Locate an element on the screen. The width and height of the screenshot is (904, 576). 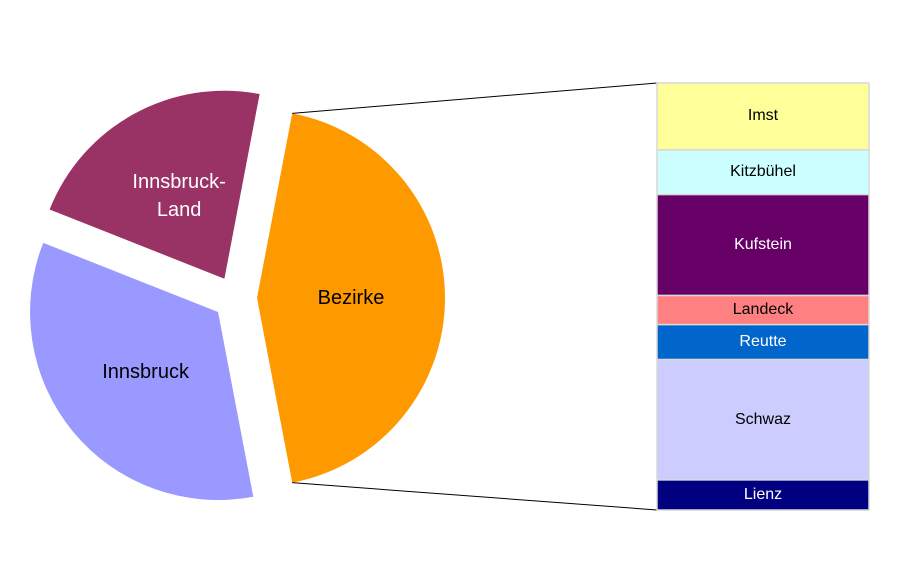
data-label: Landeck is located at coordinates (763, 309).